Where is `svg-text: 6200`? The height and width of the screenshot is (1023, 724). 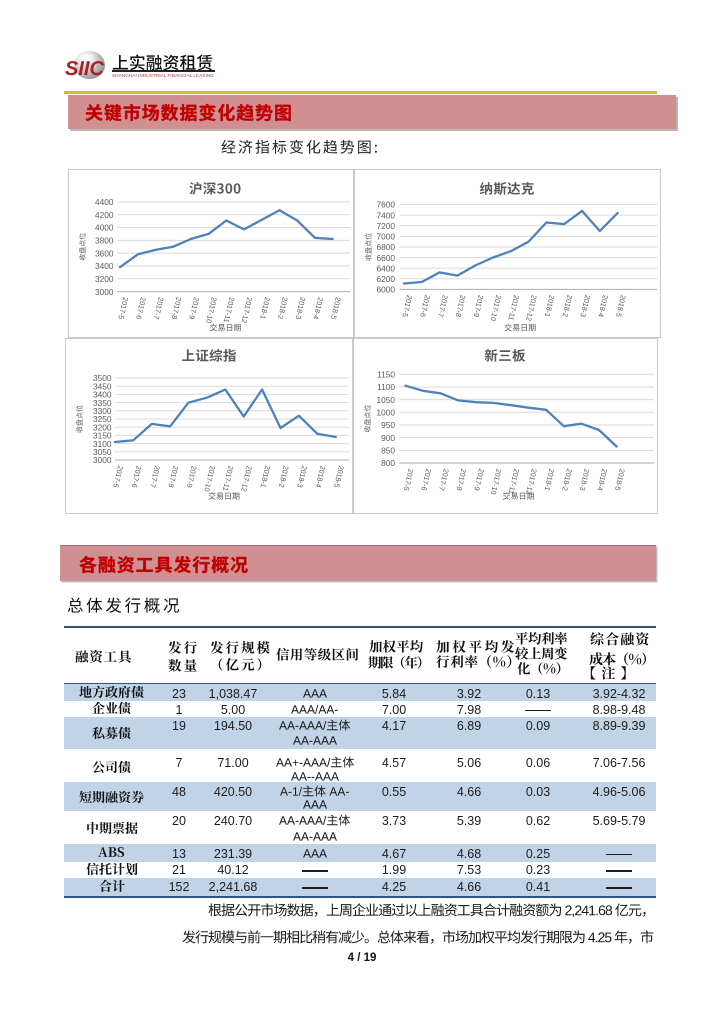
svg-text: 6200 is located at coordinates (386, 279).